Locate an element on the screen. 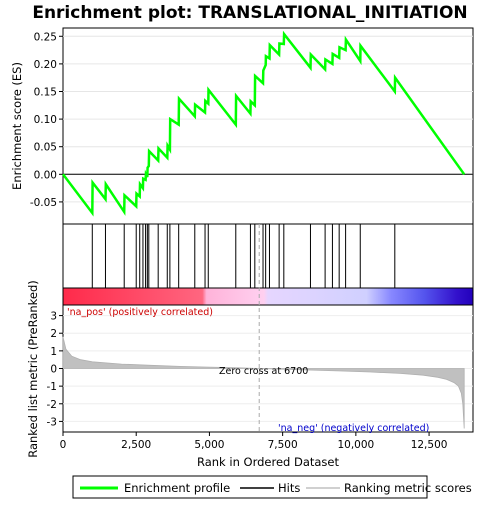 The width and height of the screenshot is (500, 505). negative-correlation-label: 'na_neg' (negatively correlated) is located at coordinates (353, 428).